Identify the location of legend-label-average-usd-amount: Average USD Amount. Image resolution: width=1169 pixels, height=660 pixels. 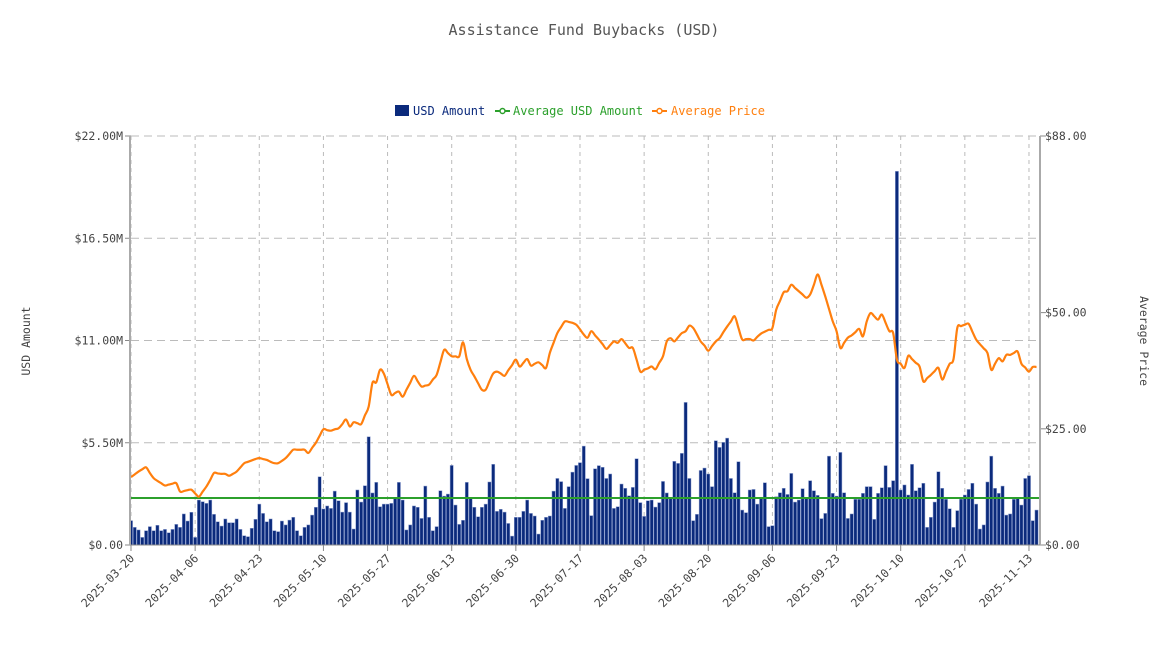
(578, 111).